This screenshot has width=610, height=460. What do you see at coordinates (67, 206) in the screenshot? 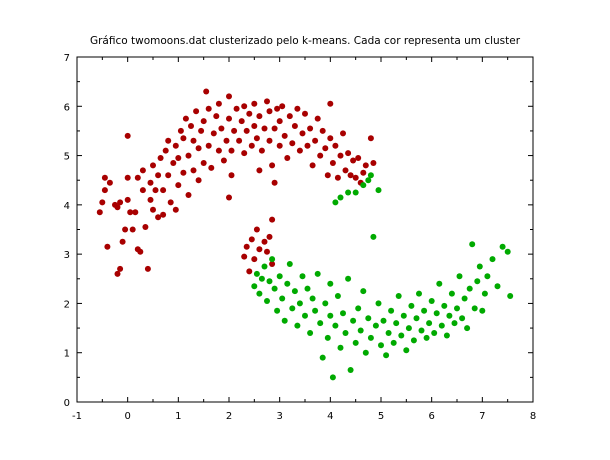
I see `y-tick-label: 4` at bounding box center [67, 206].